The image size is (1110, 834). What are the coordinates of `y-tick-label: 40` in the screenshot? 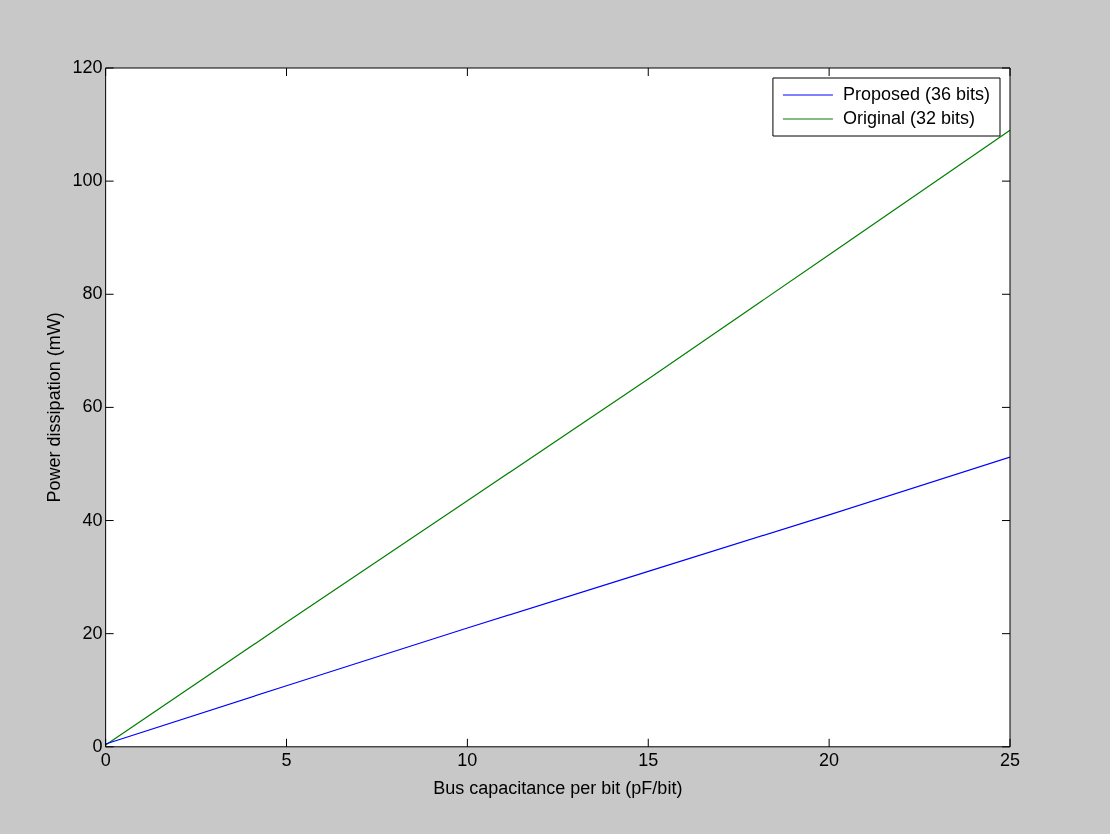 It's located at (92, 519).